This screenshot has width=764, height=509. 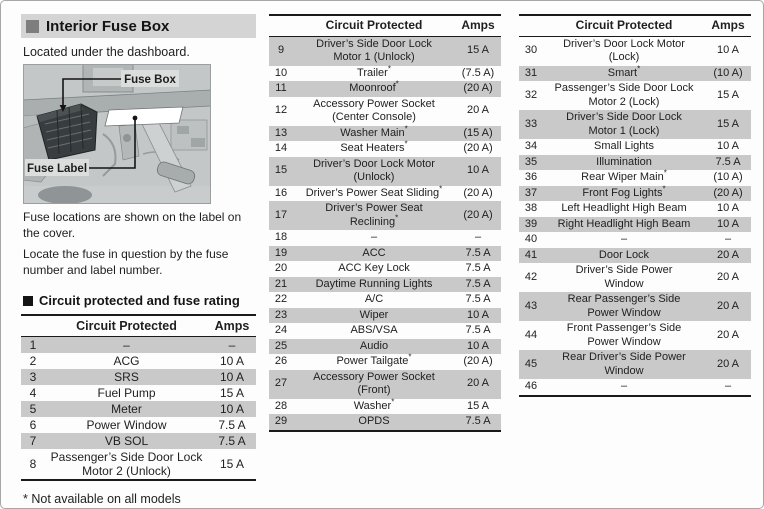 I want to click on circuit-name: Driver’s Side Door Lock Motor 1 (Unlock), so click(x=374, y=50).